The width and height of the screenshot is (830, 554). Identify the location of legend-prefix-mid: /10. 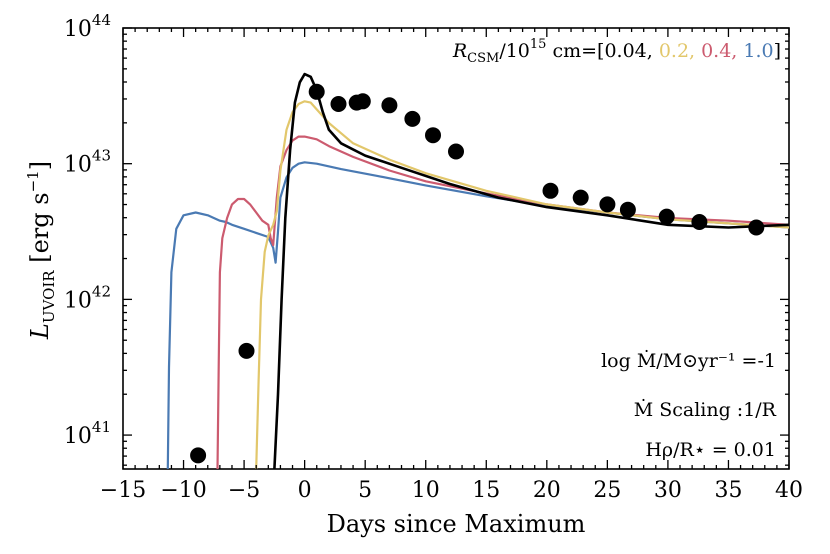
(514, 51).